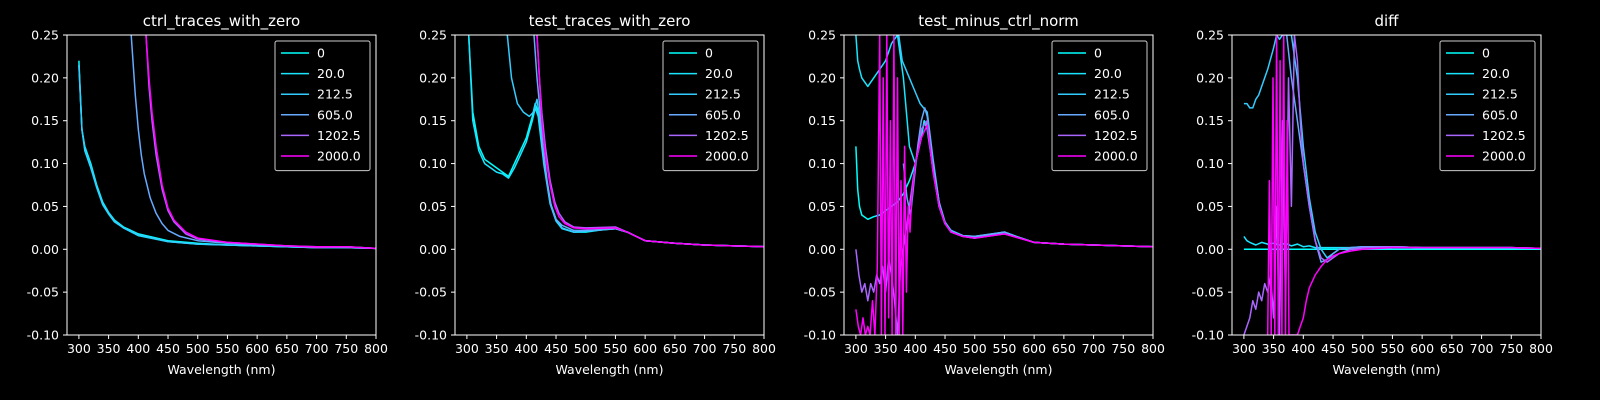 Image resolution: width=1600 pixels, height=400 pixels. Describe the element at coordinates (287, 348) in the screenshot. I see `x-tick-label: 650` at that location.